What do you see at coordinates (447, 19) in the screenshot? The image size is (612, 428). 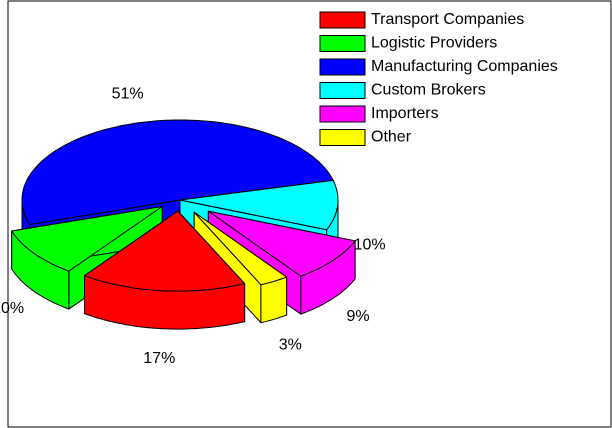 I see `legend-label: Transport Companies` at bounding box center [447, 19].